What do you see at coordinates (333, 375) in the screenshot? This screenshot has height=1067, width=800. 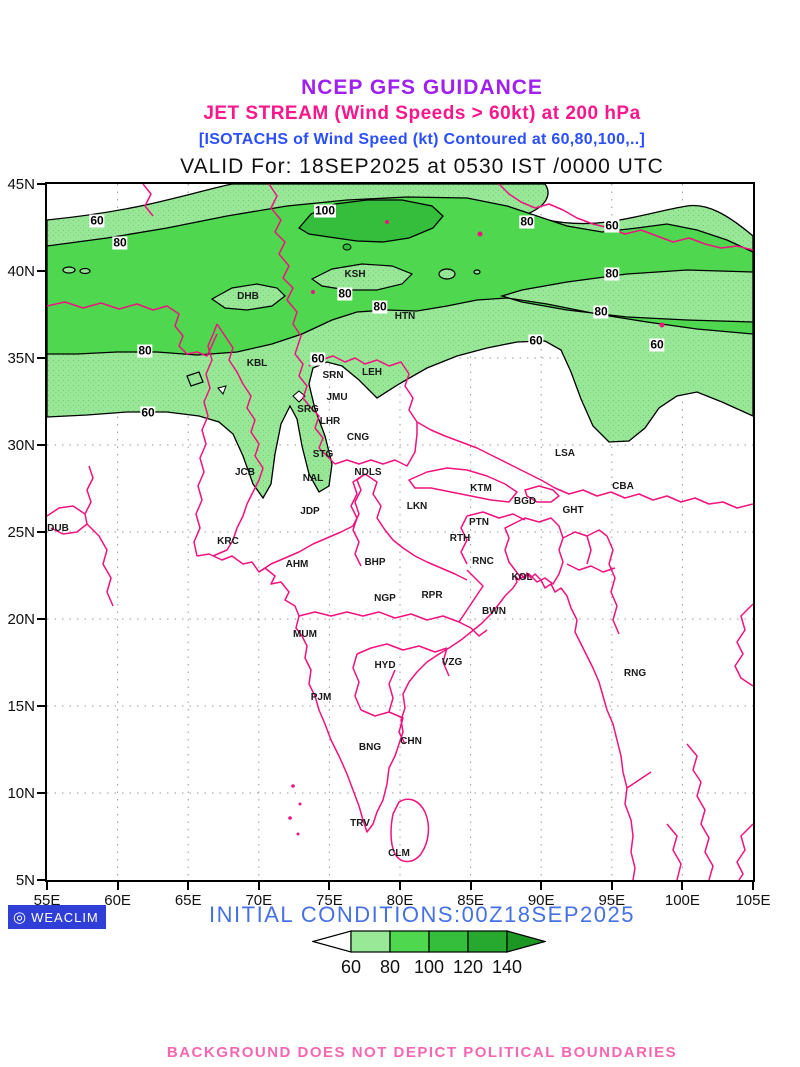 I see `station-label: SRN` at bounding box center [333, 375].